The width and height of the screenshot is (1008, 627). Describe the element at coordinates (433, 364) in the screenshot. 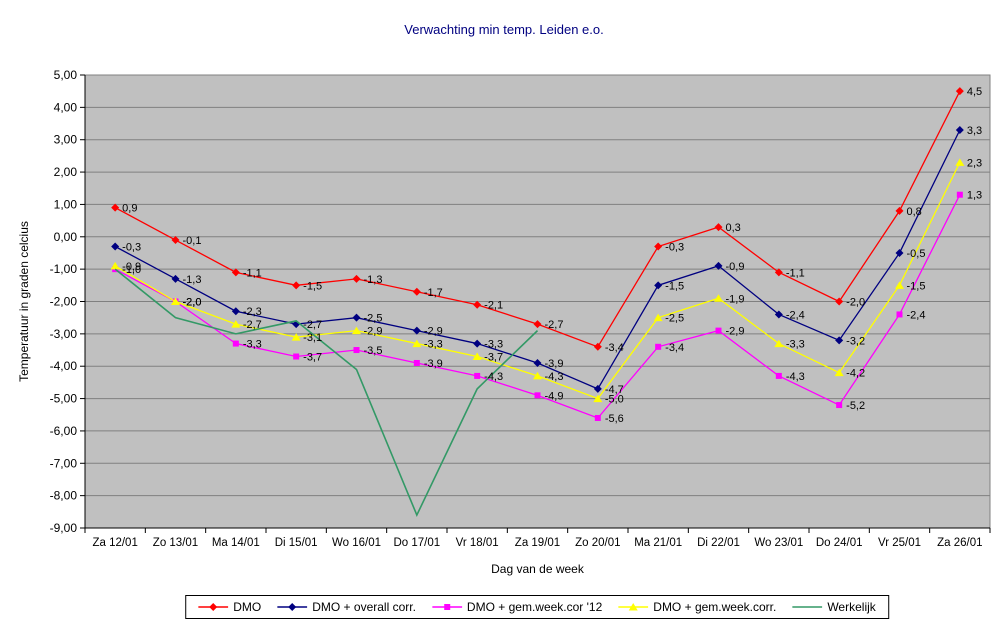

I see `data-label: -3,9` at that location.